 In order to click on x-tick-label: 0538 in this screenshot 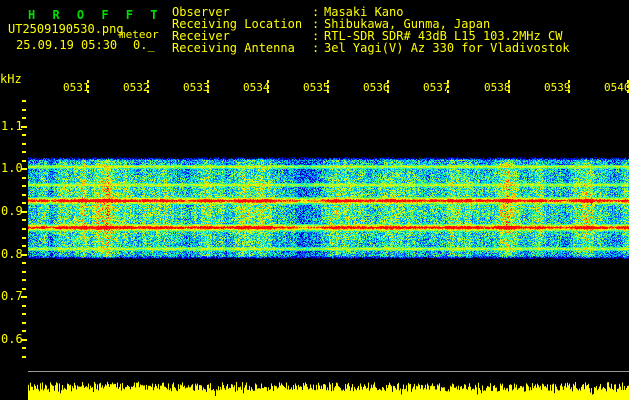, I will do `click(497, 87)`.